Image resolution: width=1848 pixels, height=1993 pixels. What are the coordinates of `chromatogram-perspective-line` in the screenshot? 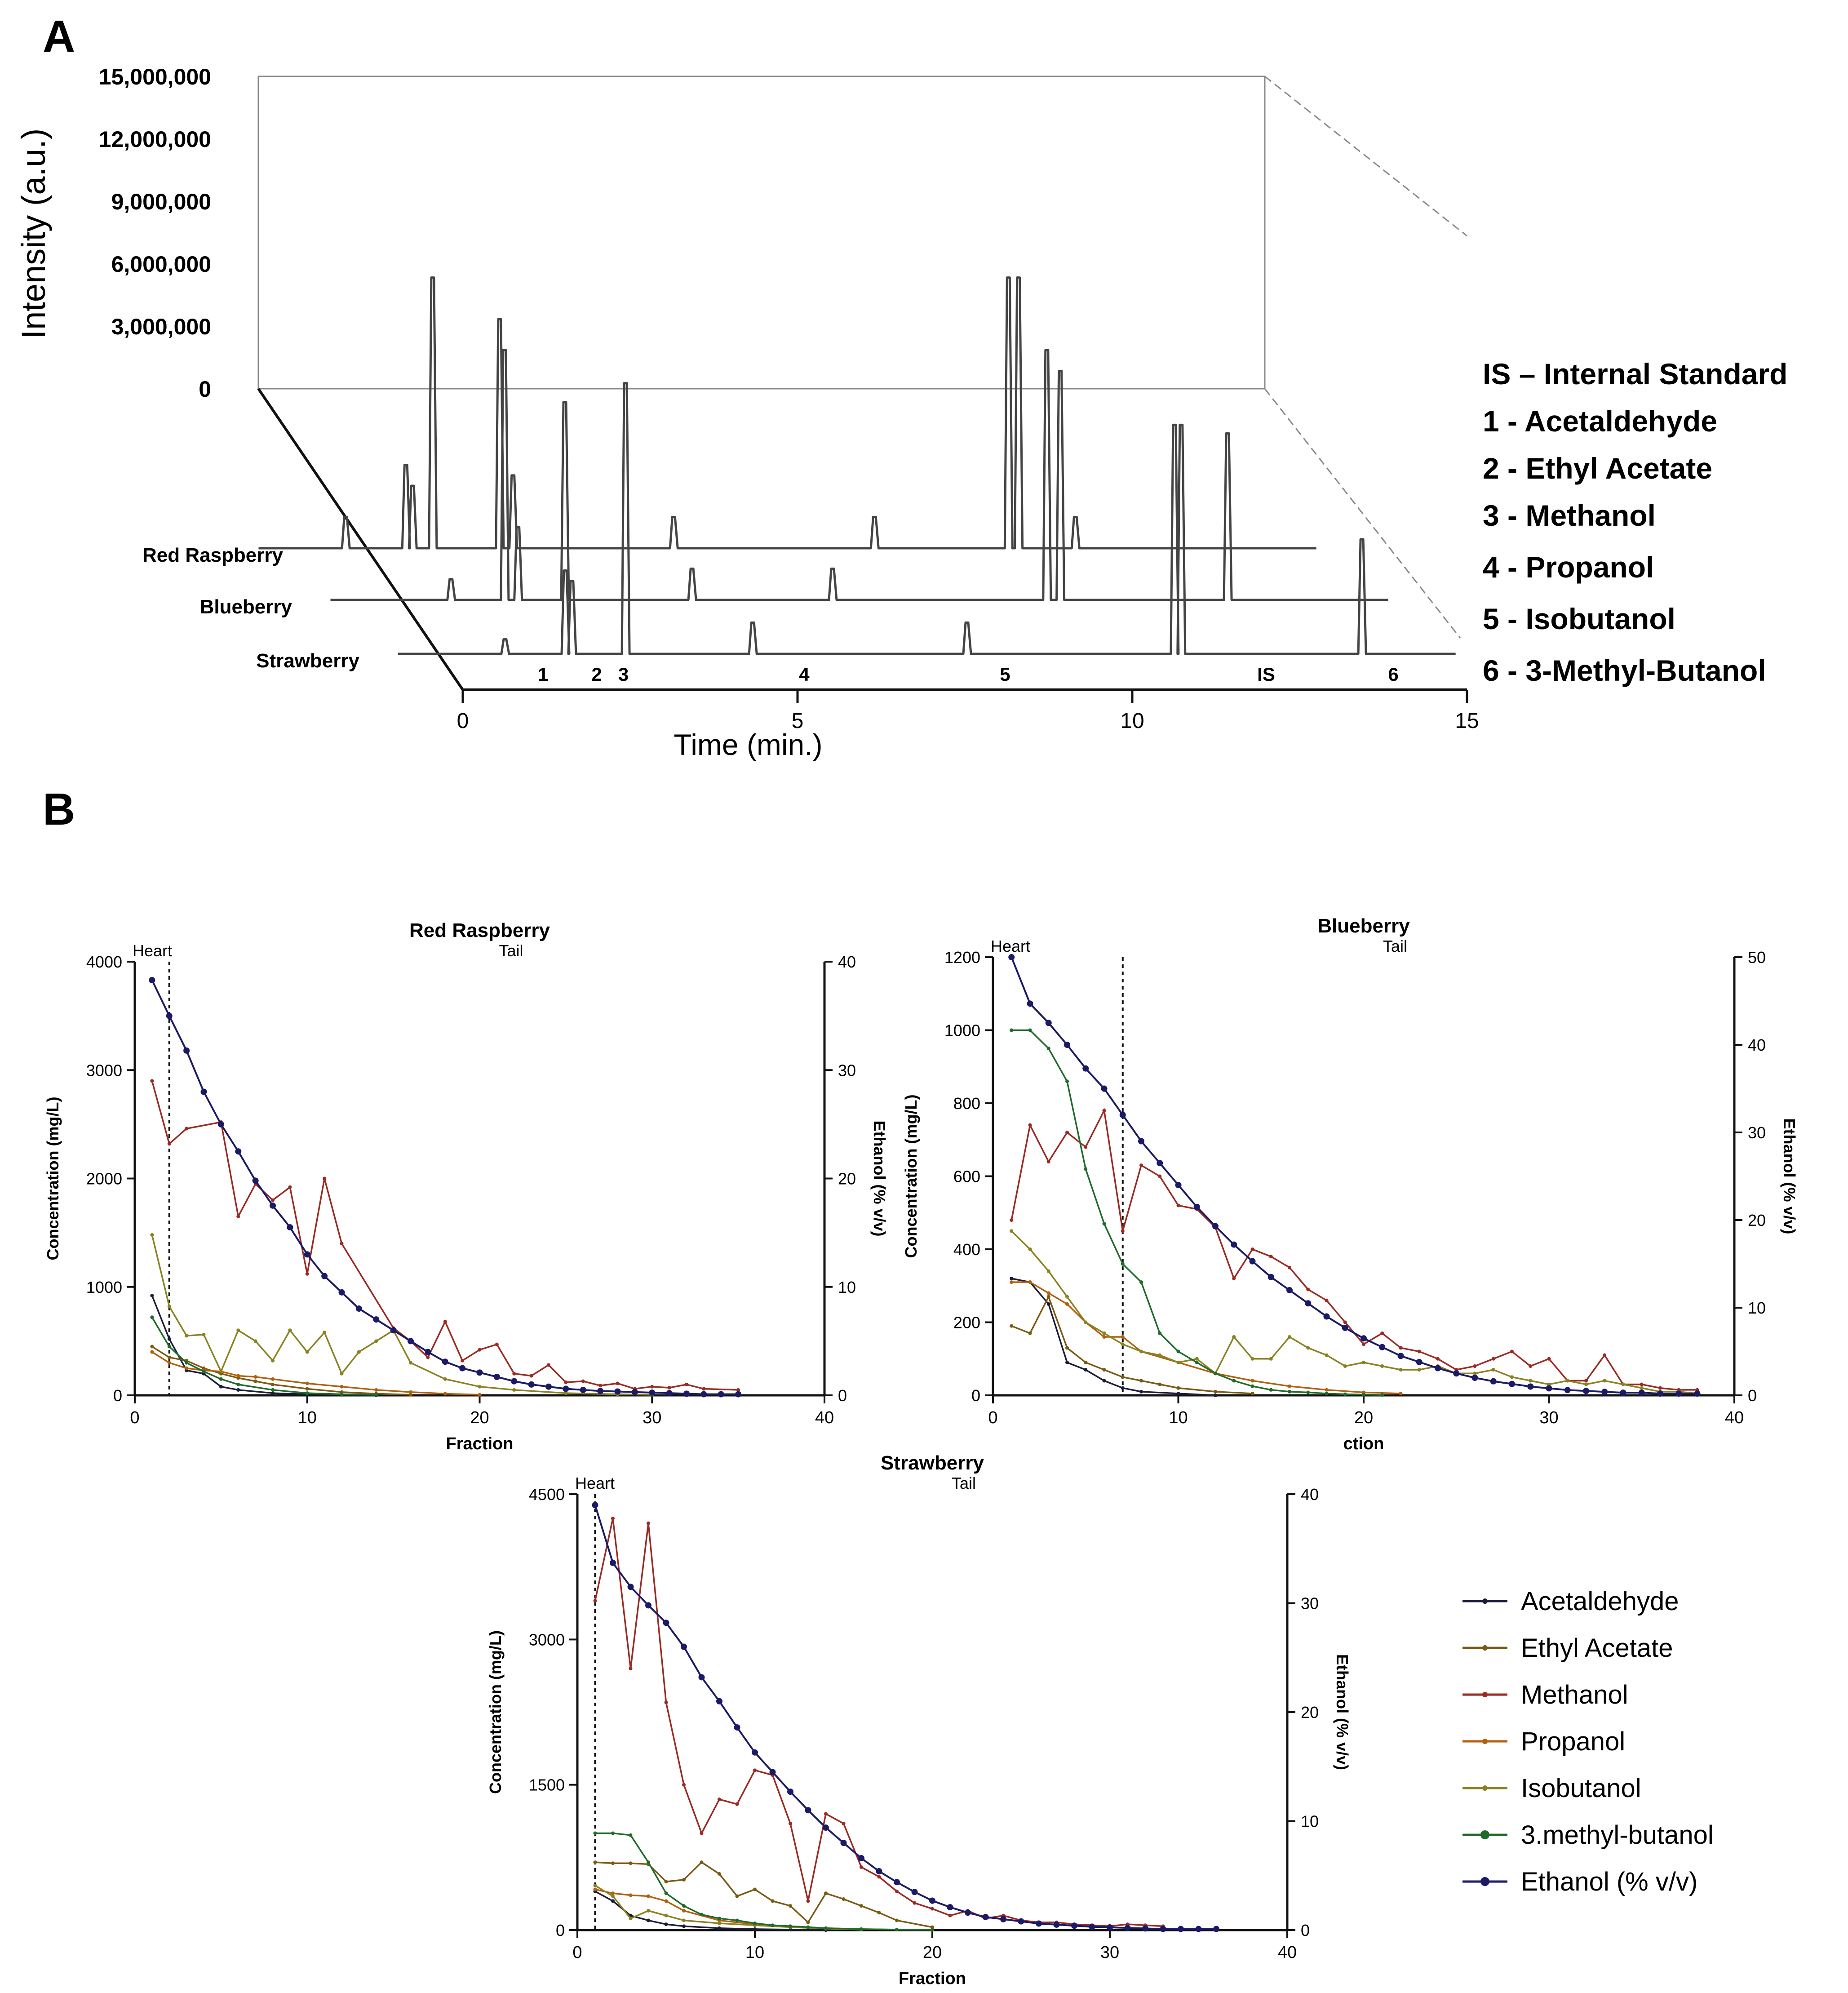 It's located at (1365, 156).